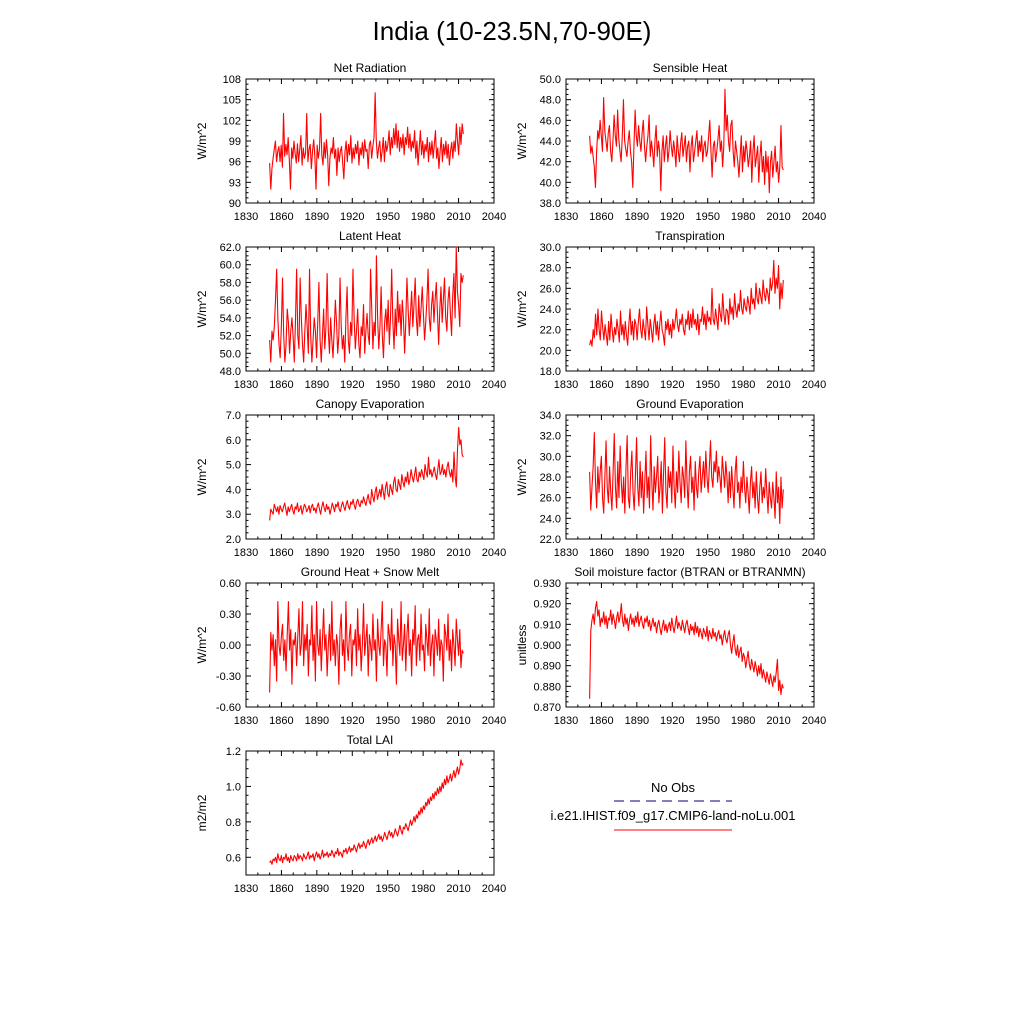  What do you see at coordinates (230, 337) in the screenshot?
I see `y-tick-label: 52.0` at bounding box center [230, 337].